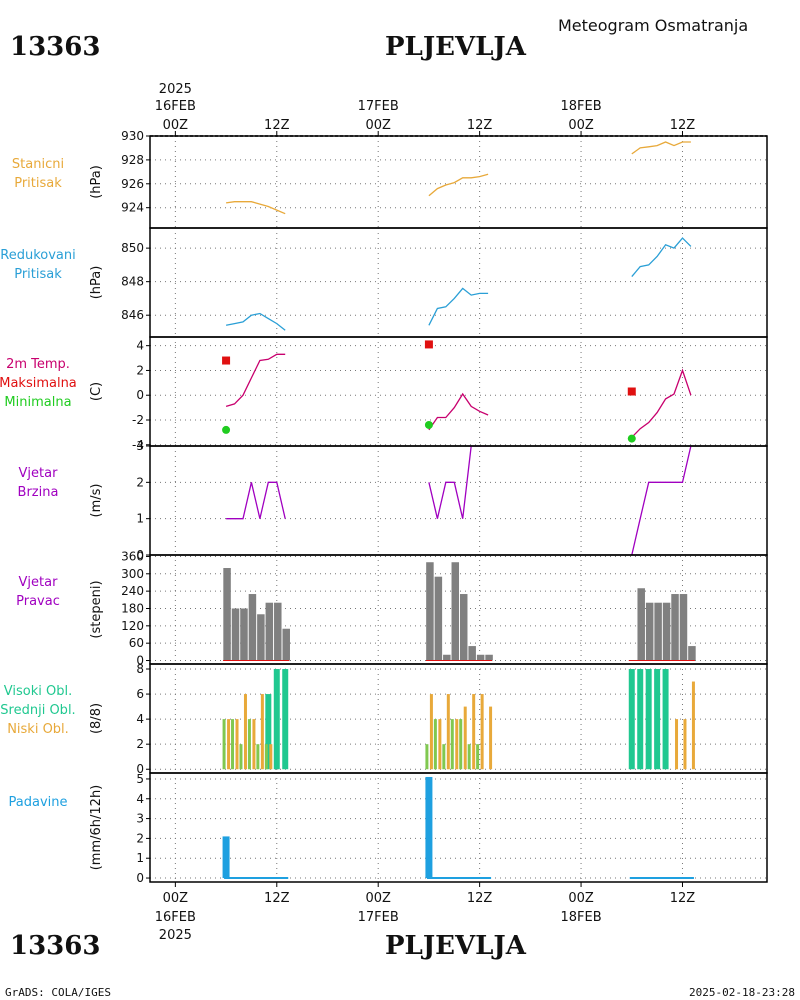 The height and width of the screenshot is (1000, 800). I want to click on gridlines: 924 926 928 930, so click(444, 178).